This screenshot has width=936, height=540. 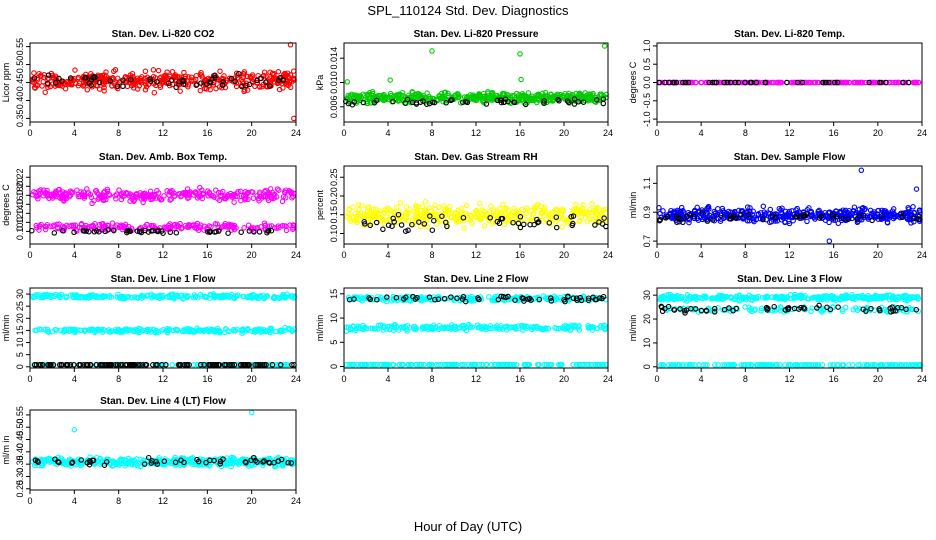 I want to click on plot-frame, so click(x=476, y=82).